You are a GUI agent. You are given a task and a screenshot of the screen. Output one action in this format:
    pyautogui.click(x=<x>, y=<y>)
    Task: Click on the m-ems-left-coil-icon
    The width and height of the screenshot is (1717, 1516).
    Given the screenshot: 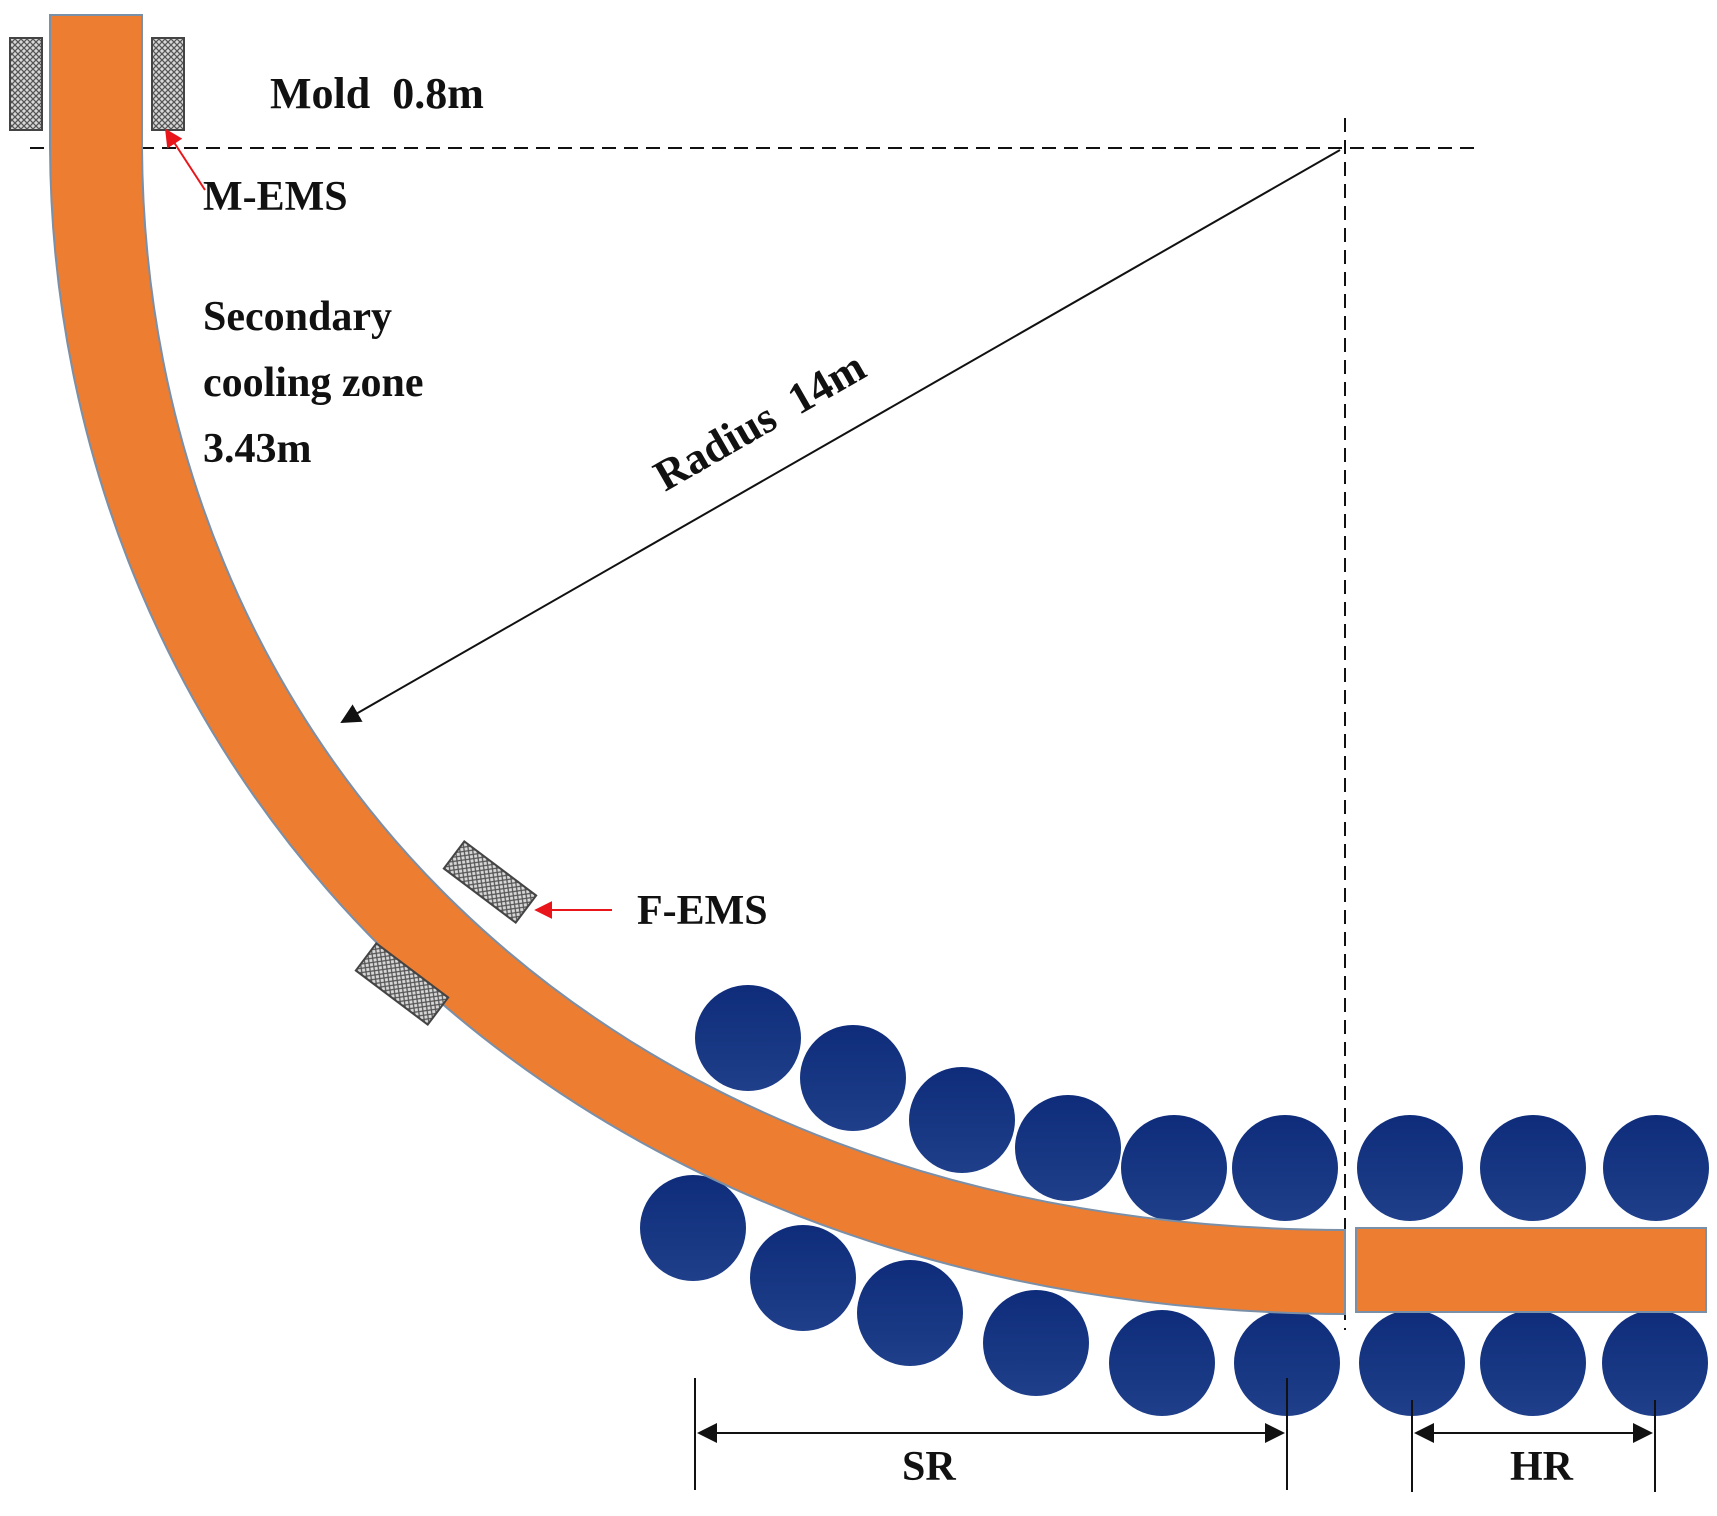 What is the action you would take?
    pyautogui.click(x=26, y=84)
    